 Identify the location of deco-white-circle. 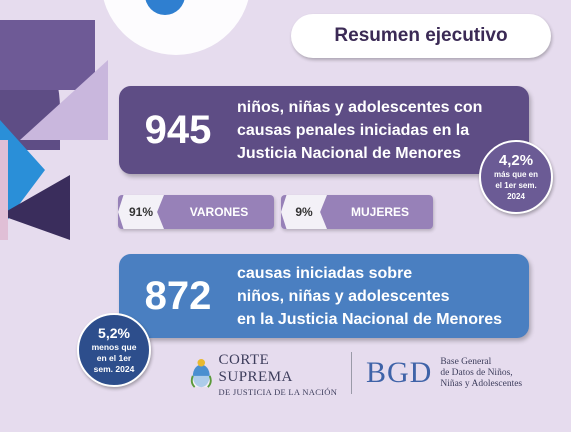
(176, 27).